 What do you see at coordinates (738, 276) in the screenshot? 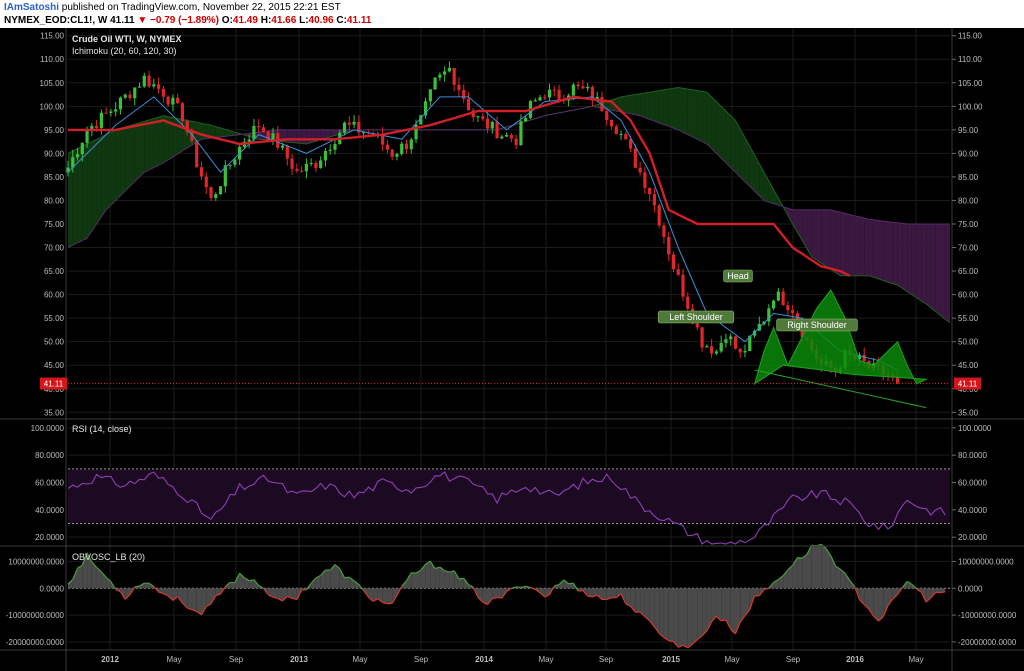
I see `pattern-annotation: Head` at bounding box center [738, 276].